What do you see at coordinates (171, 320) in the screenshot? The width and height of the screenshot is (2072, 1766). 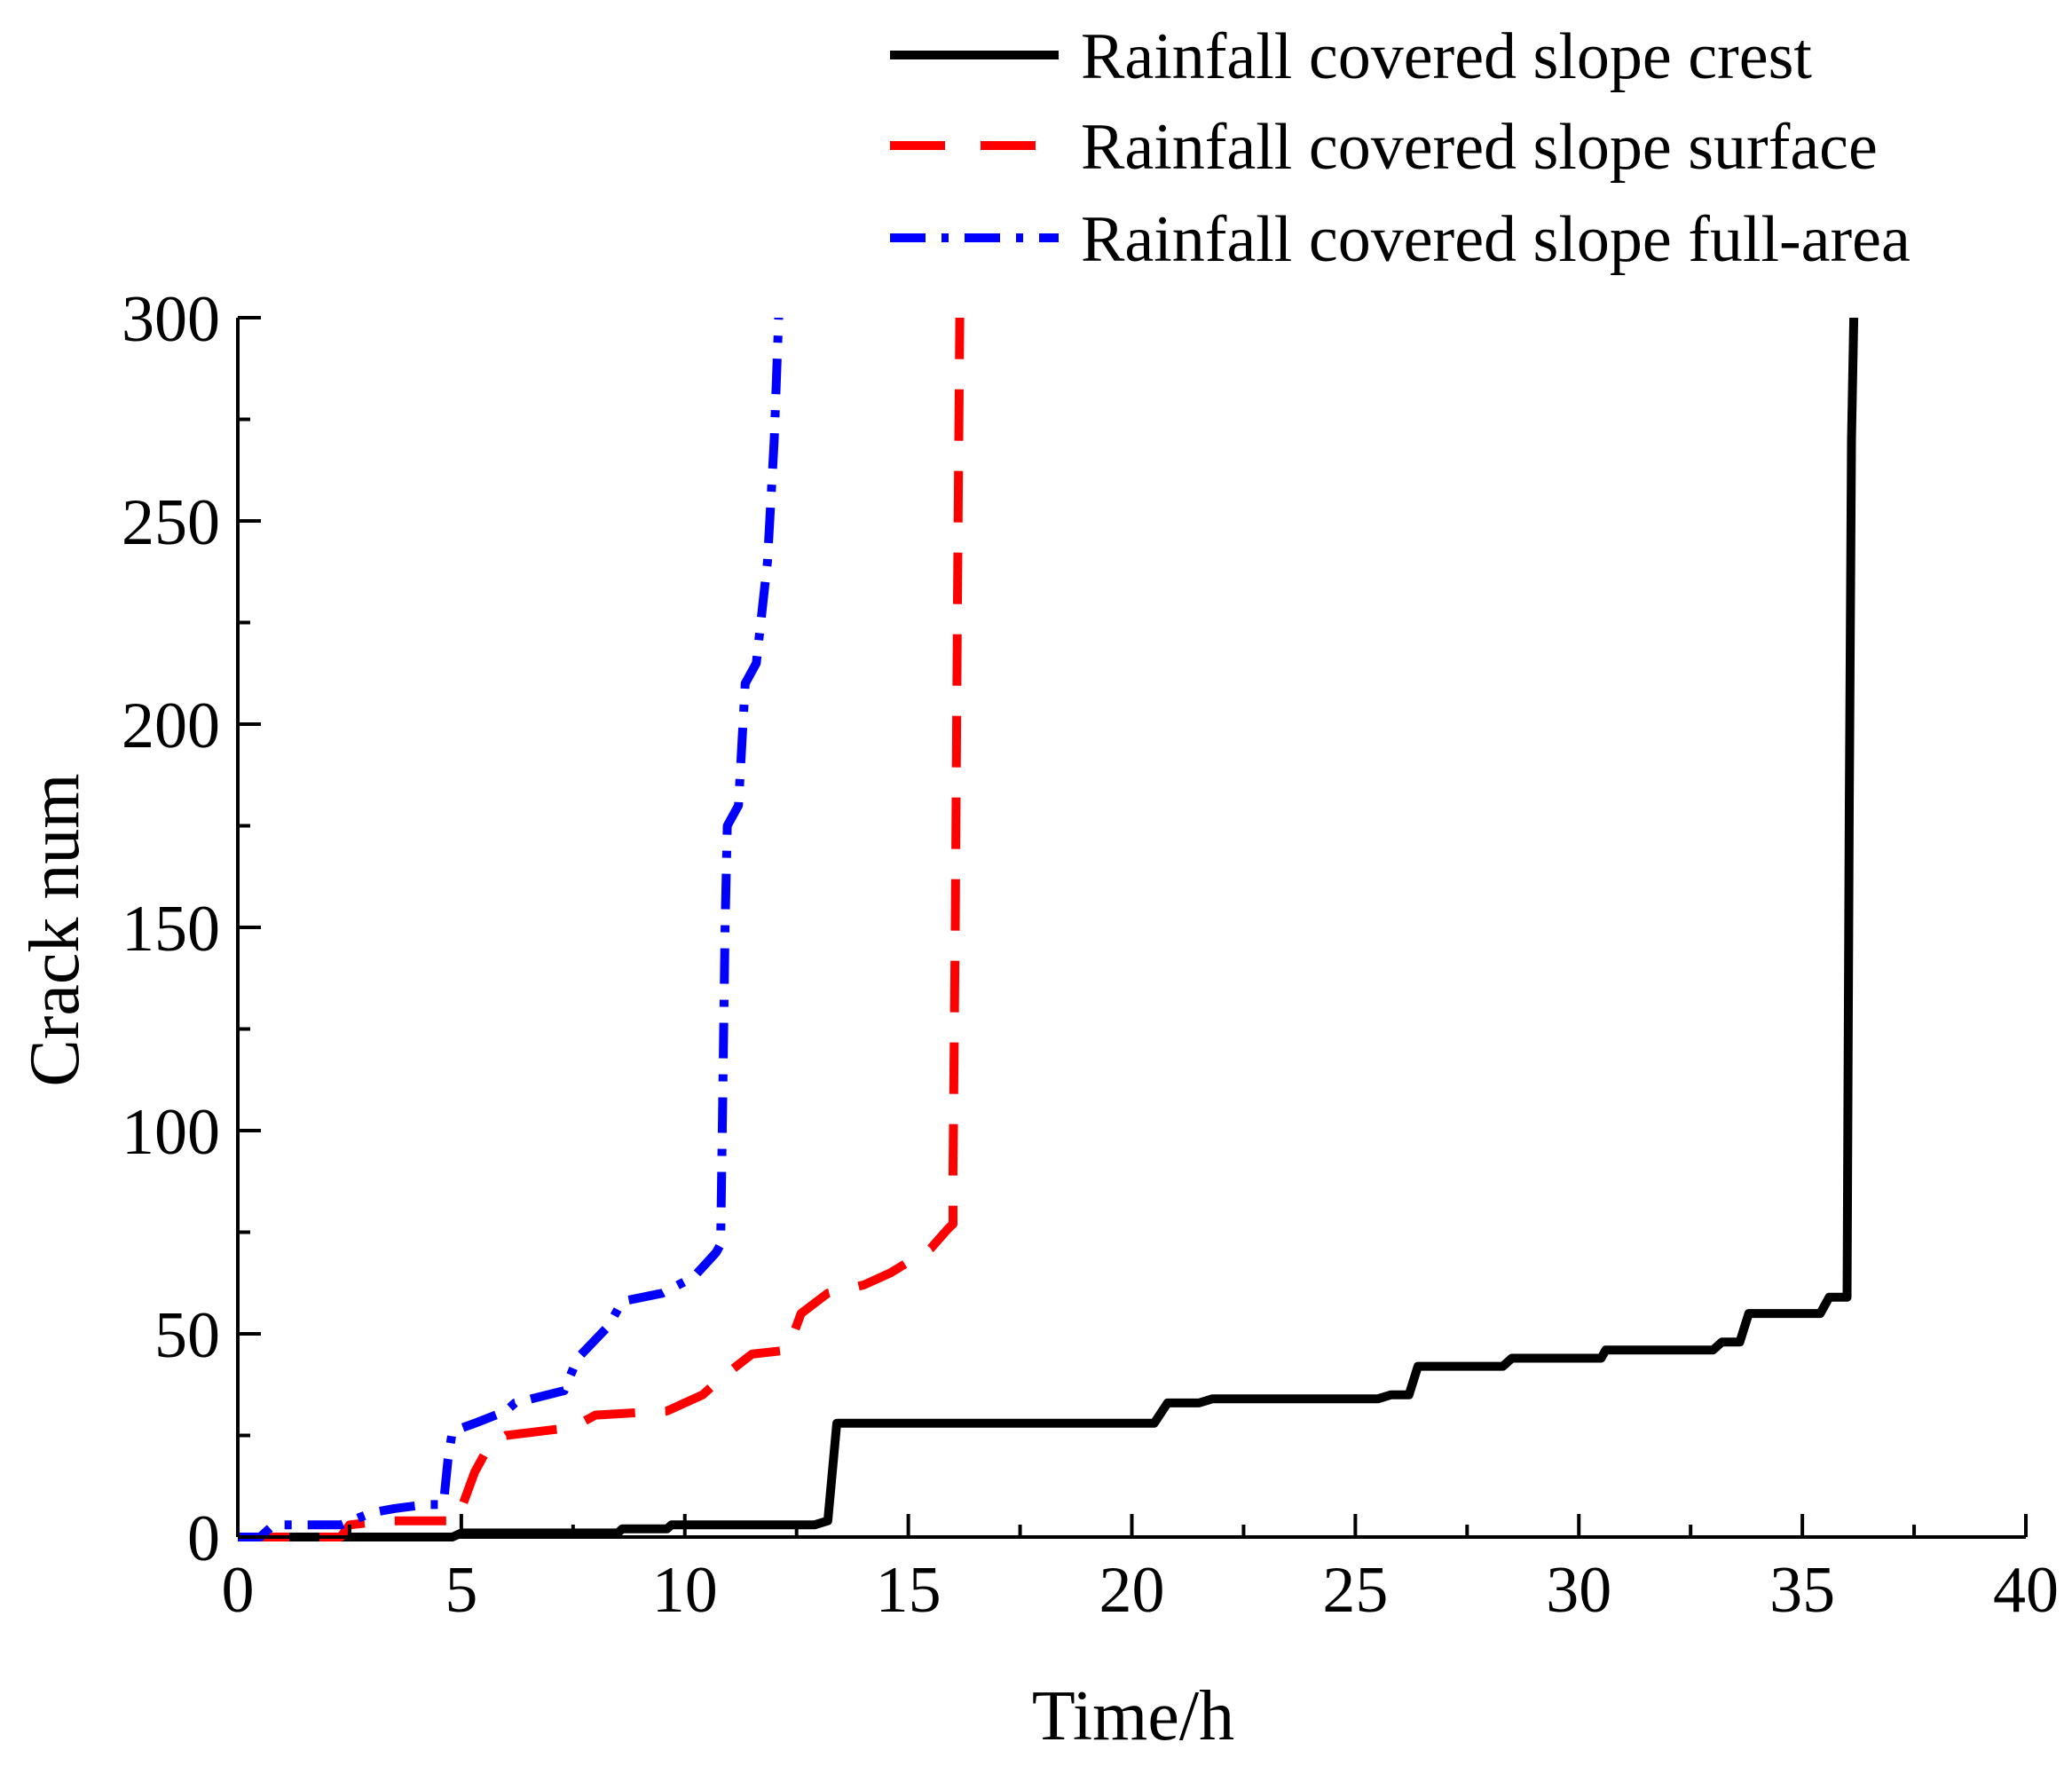 I see `y-tick-label: 300` at bounding box center [171, 320].